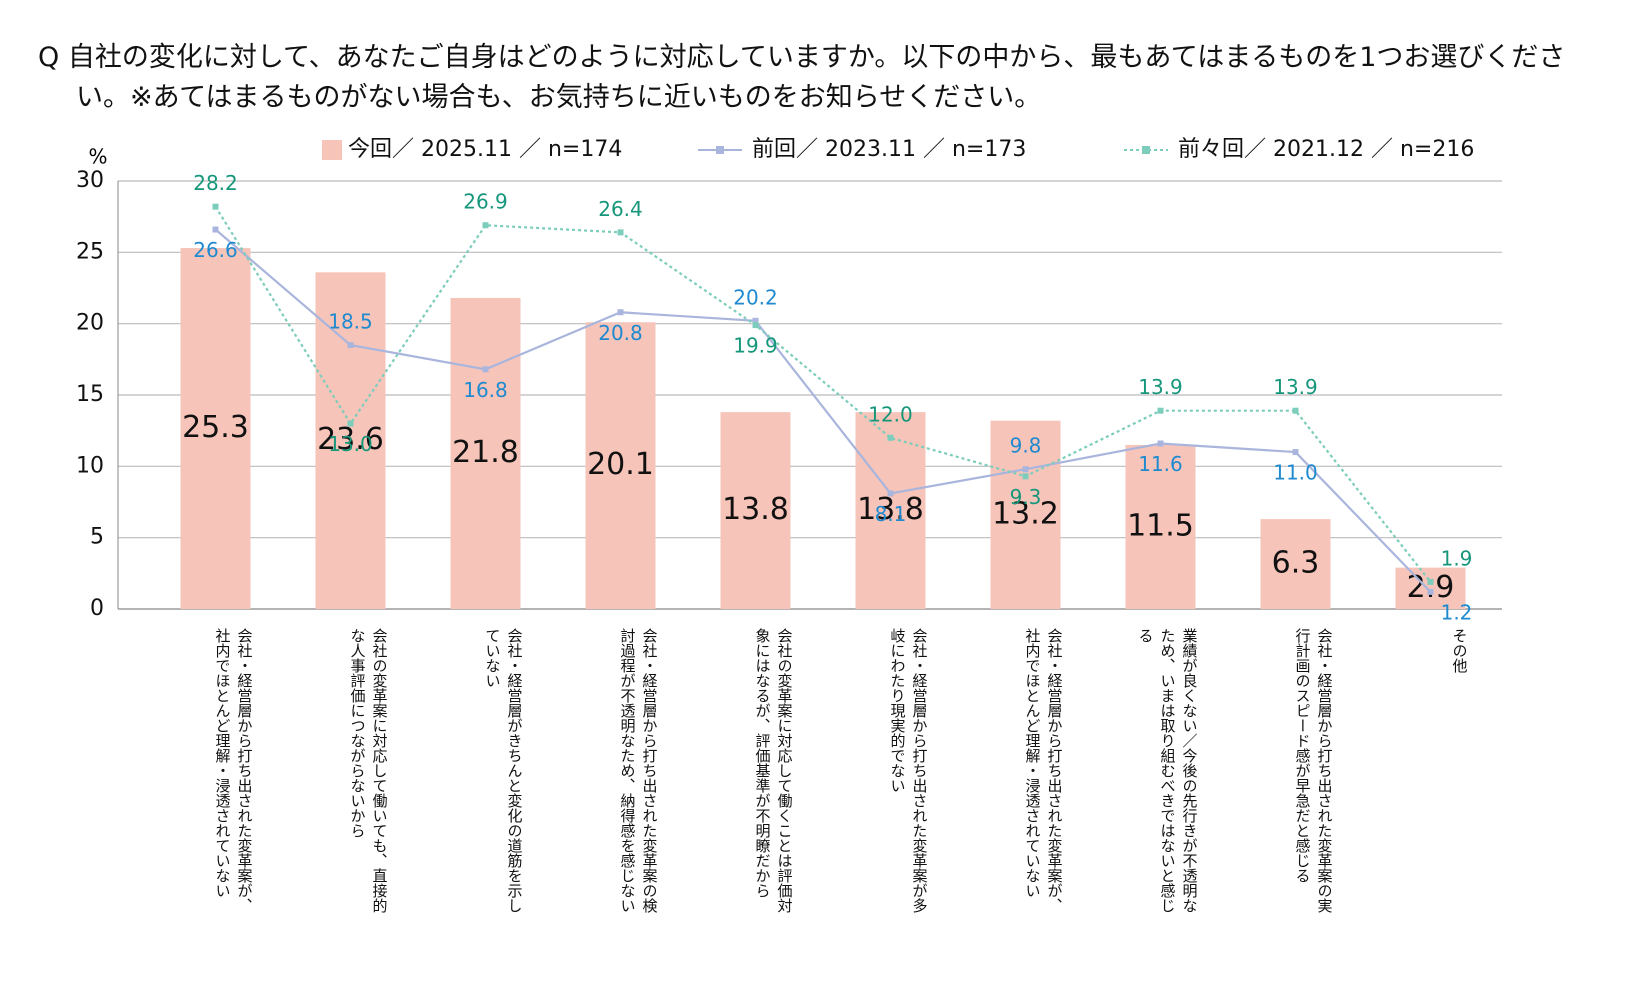 Image resolution: width=1628 pixels, height=997 pixels. What do you see at coordinates (332, 150) in the screenshot?
I see `legend-swatch` at bounding box center [332, 150].